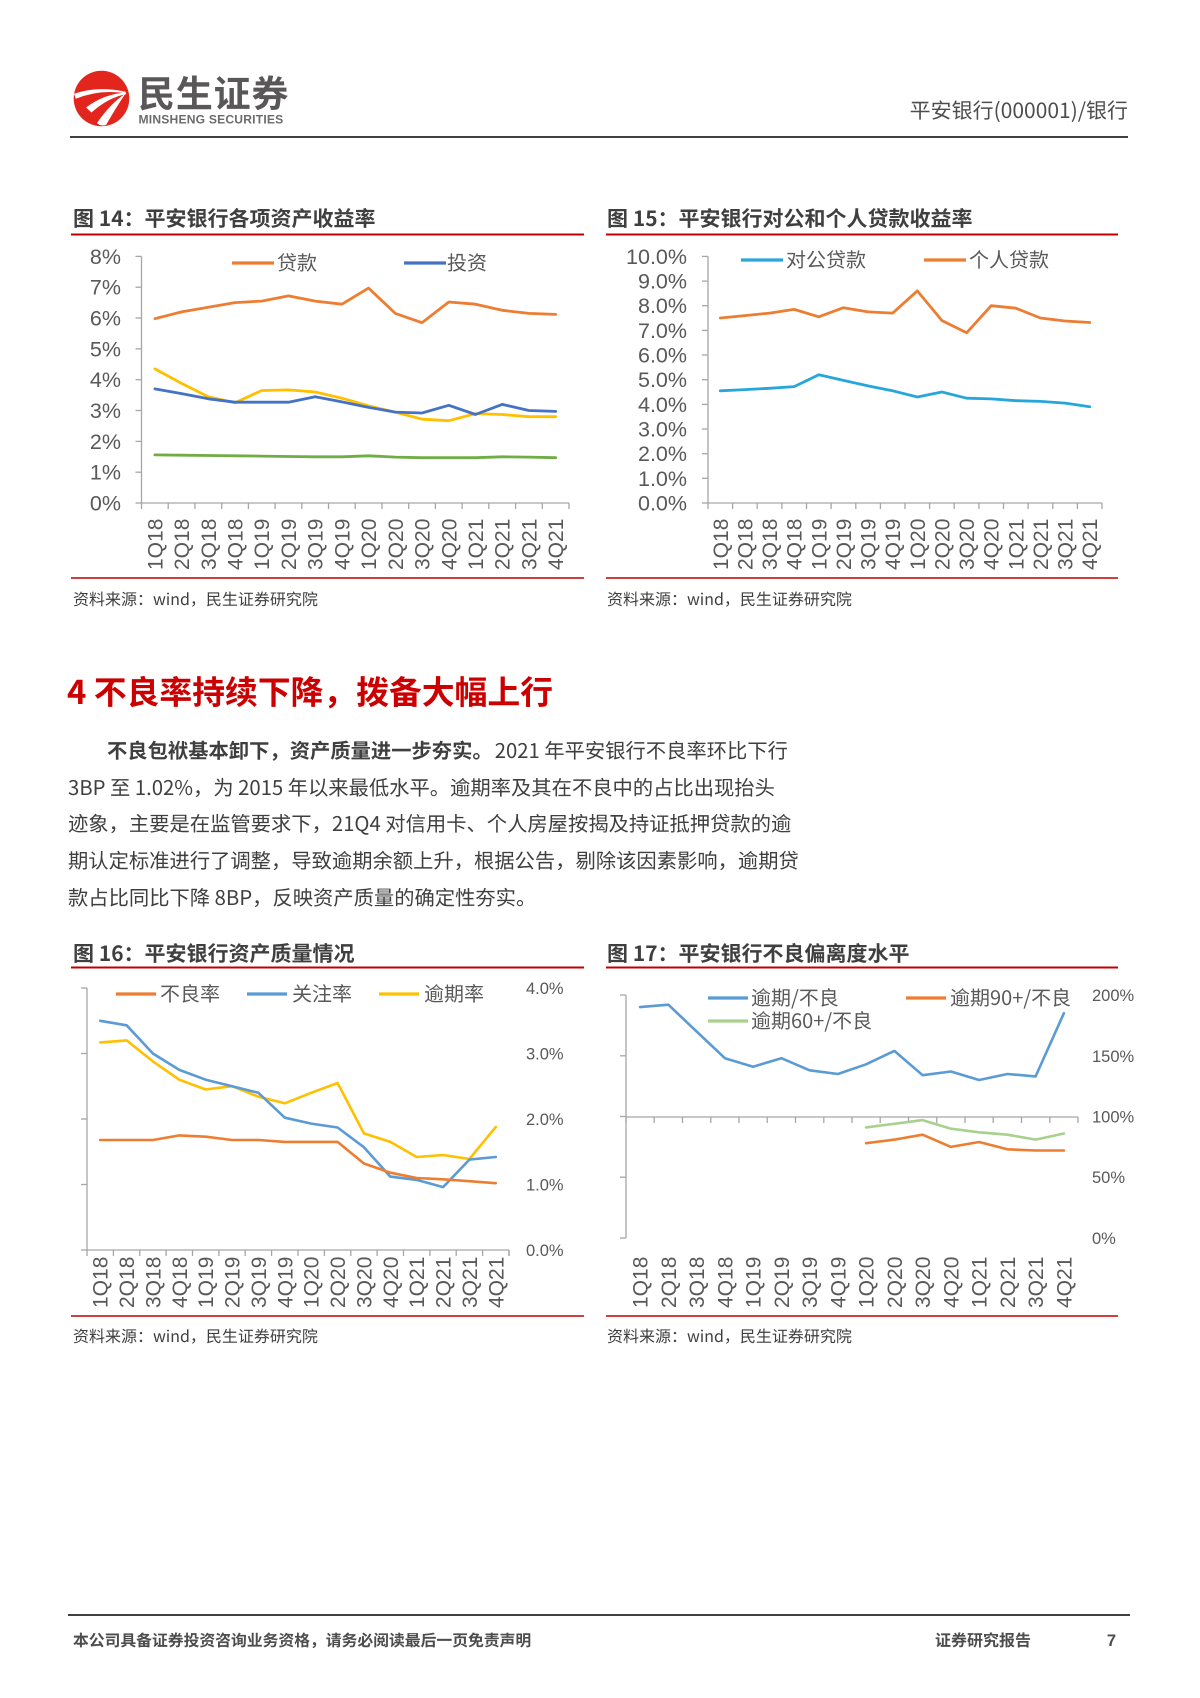  Describe the element at coordinates (662, 306) in the screenshot. I see `svg-text: 8.0%` at that location.